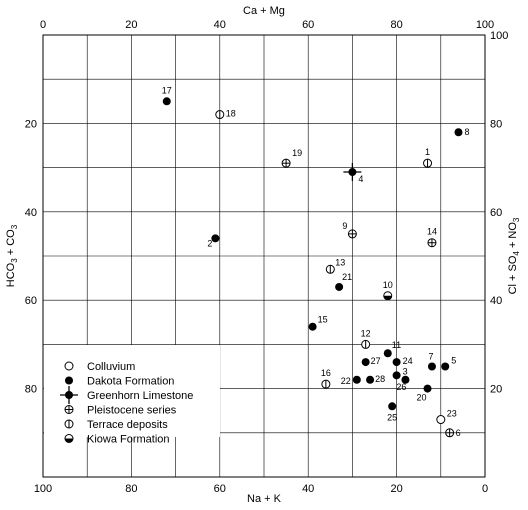  I want to click on greenhorn-dot, so click(352, 172).